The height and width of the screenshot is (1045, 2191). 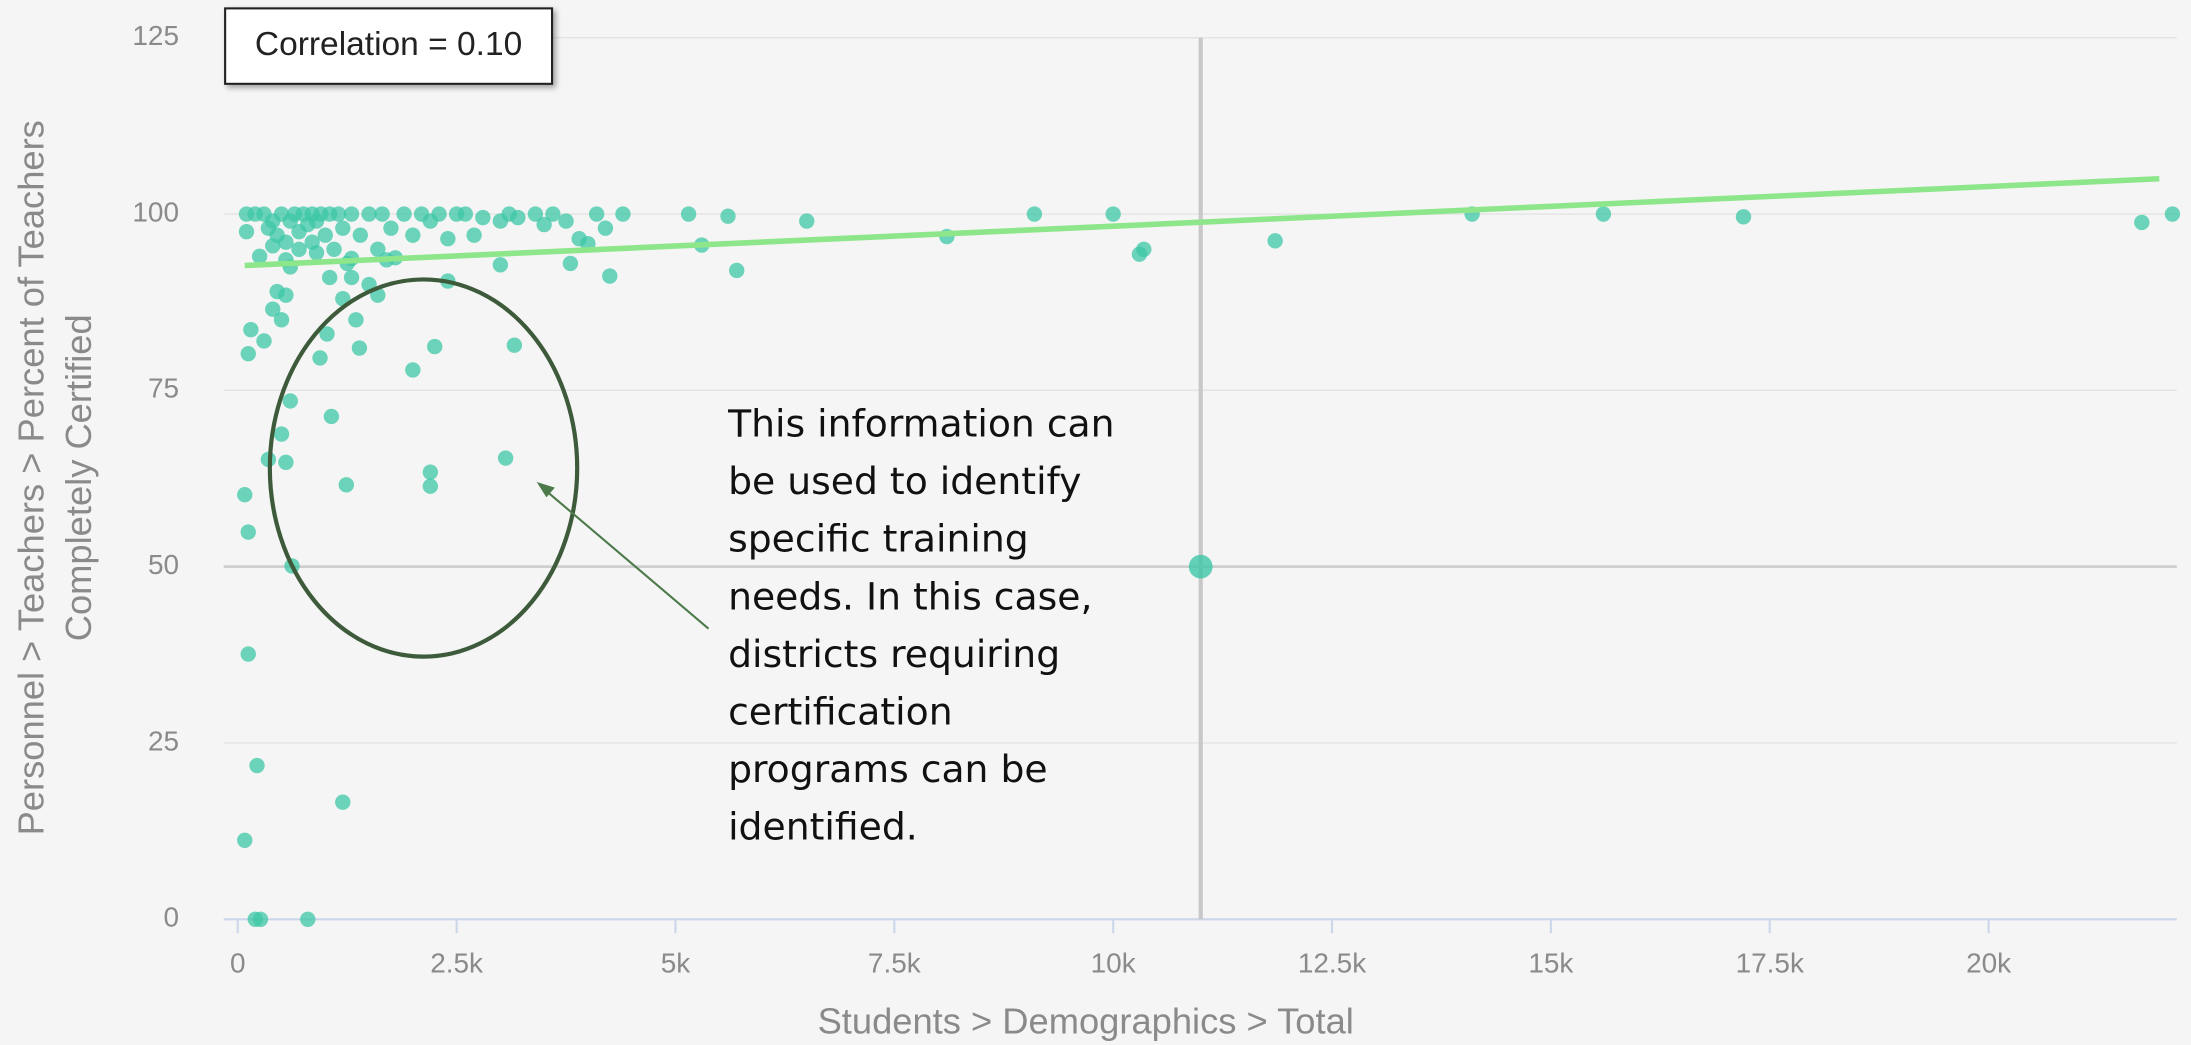 I want to click on x-tick-label: 15k, so click(x=1551, y=963).